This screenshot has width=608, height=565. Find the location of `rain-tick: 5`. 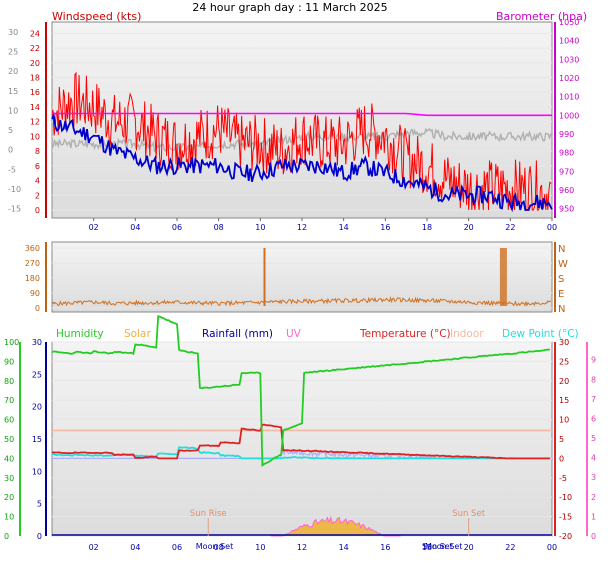

rain-tick: 5 is located at coordinates (39, 504).